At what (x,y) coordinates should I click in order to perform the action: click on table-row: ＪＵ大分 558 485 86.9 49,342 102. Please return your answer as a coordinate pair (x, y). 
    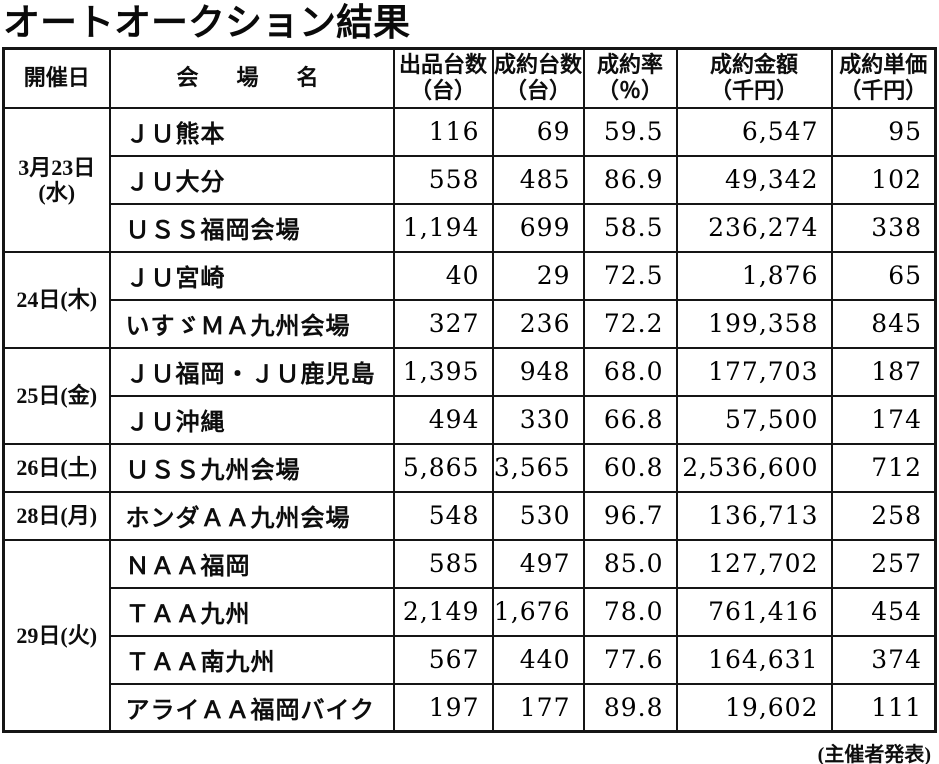
    Looking at the image, I should click on (470, 179).